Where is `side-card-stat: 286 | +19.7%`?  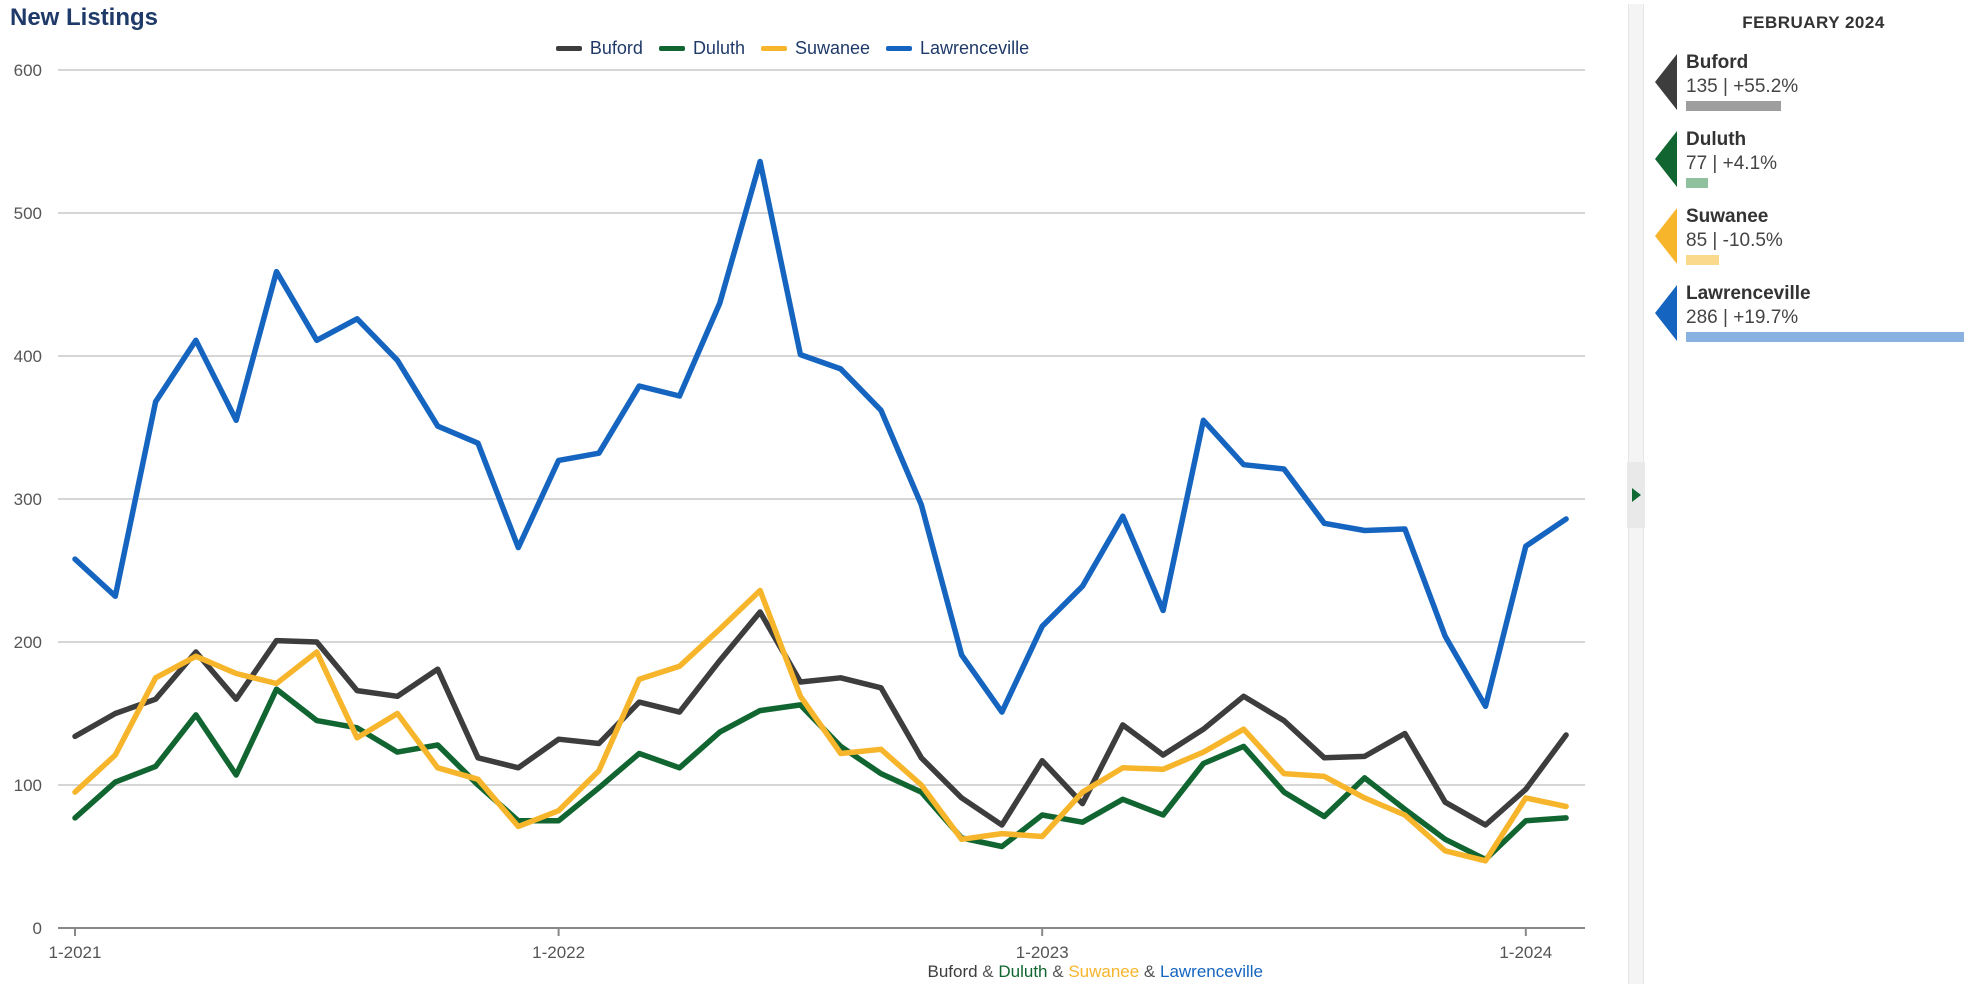
side-card-stat: 286 | +19.7% is located at coordinates (1742, 317).